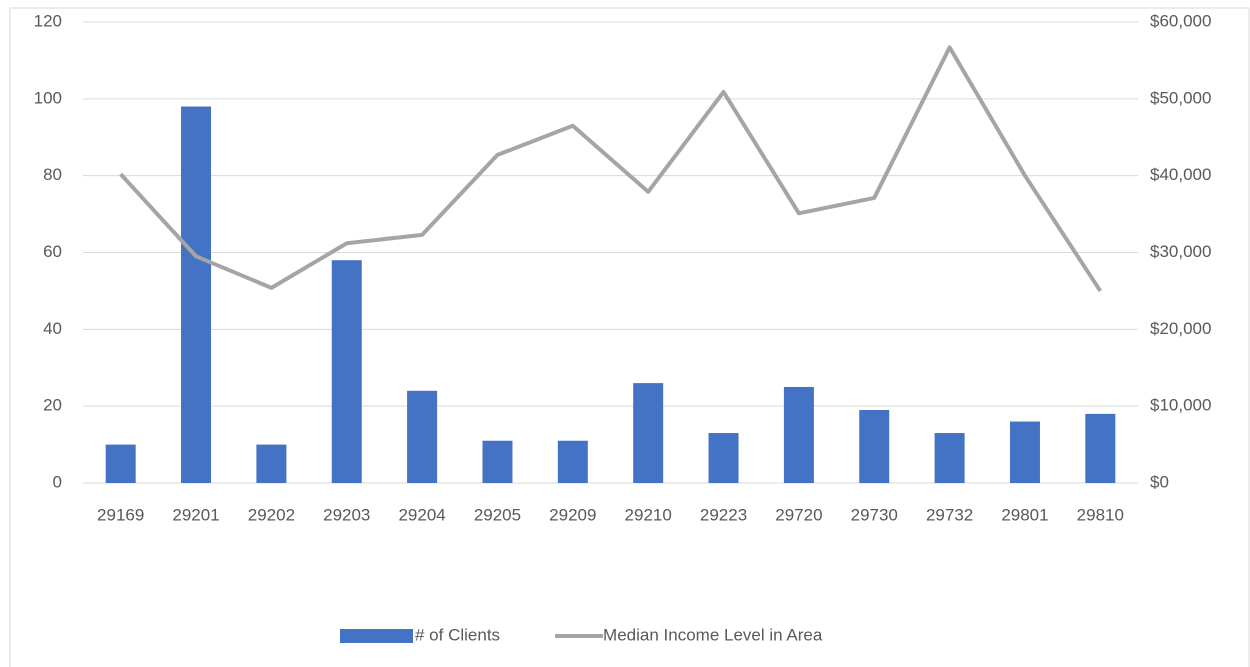 Image resolution: width=1250 pixels, height=667 pixels. I want to click on legend-label: # of Clients, so click(457, 634).